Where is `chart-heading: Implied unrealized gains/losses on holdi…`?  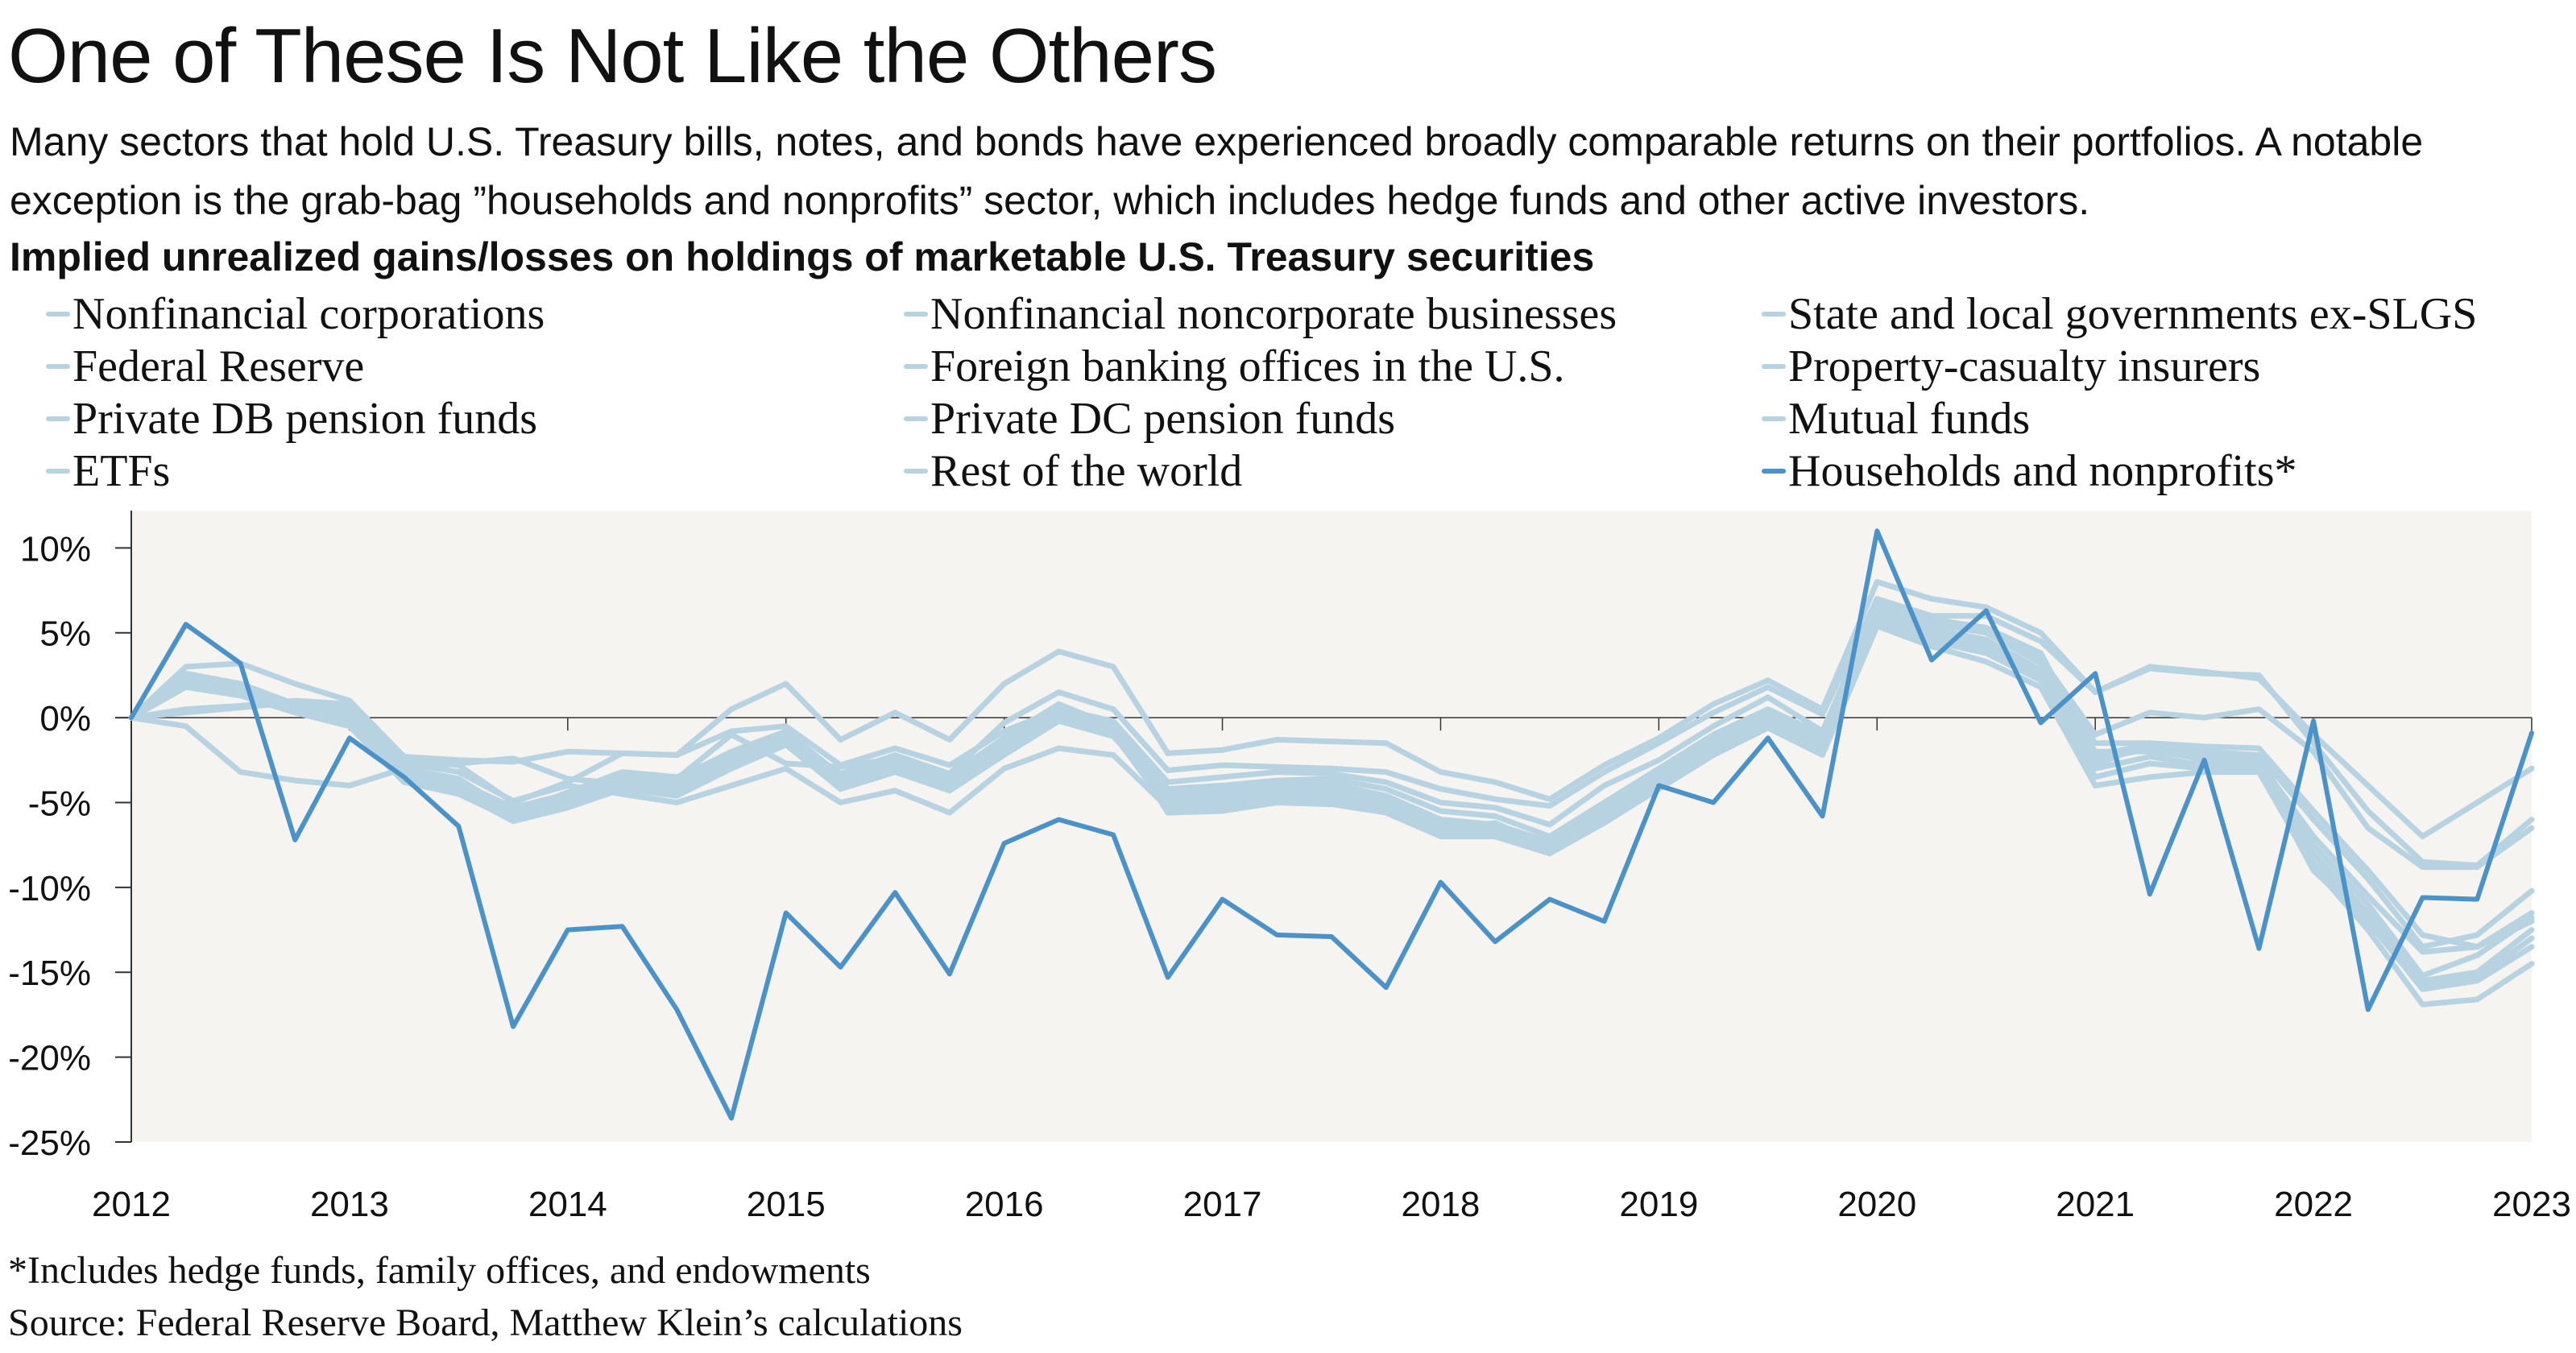
chart-heading: Implied unrealized gains/losses on holdi… is located at coordinates (802, 256).